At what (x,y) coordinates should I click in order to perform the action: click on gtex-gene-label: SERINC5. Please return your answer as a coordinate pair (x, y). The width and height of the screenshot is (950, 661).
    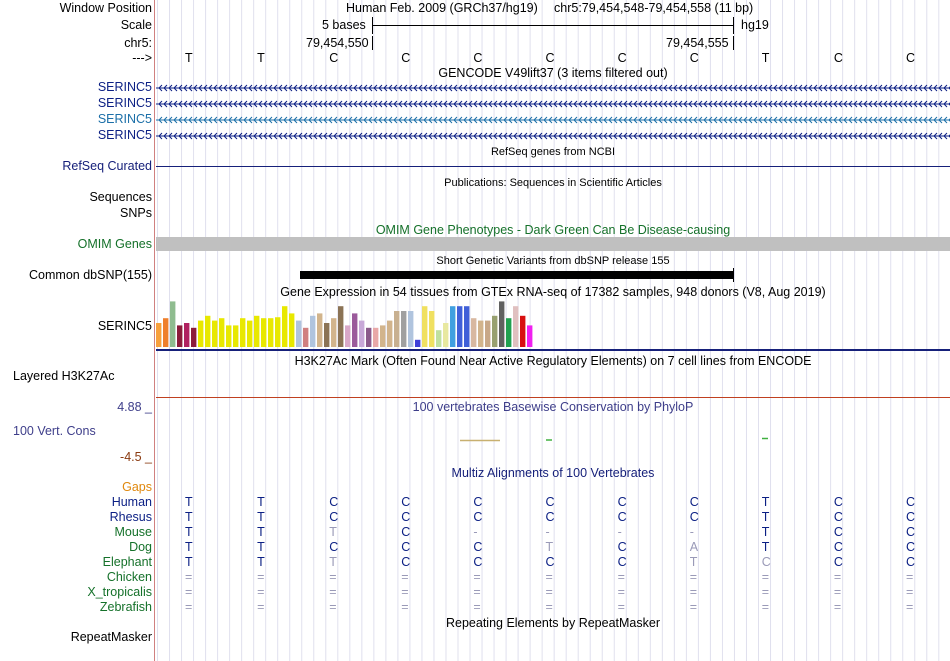
    Looking at the image, I should click on (124, 326).